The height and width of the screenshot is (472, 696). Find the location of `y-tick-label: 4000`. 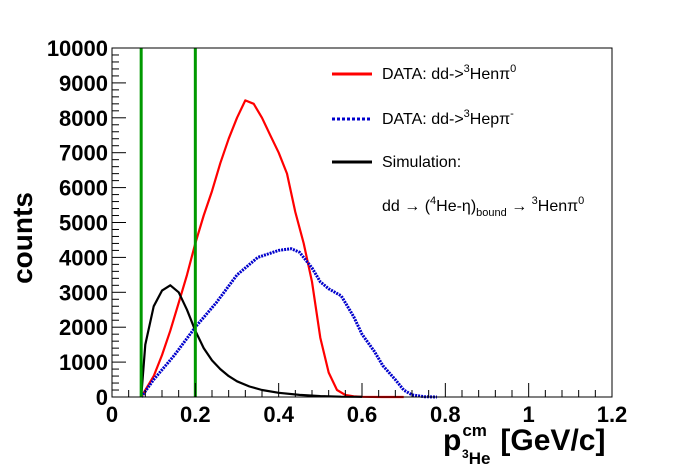

y-tick-label: 4000 is located at coordinates (83, 257).